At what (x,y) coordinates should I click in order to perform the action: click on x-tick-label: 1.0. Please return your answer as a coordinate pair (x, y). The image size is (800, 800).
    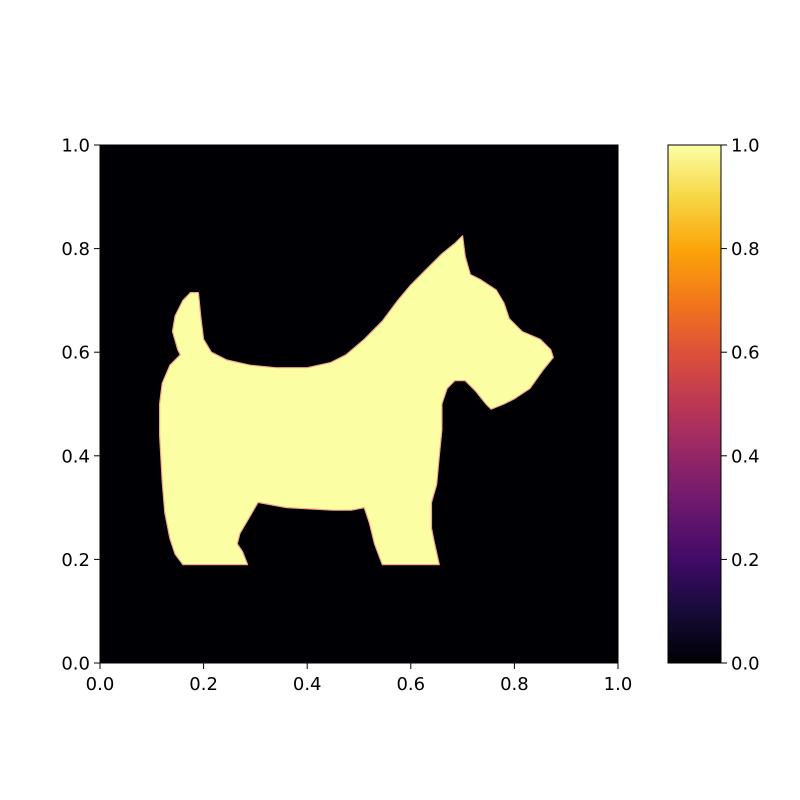
    Looking at the image, I should click on (618, 684).